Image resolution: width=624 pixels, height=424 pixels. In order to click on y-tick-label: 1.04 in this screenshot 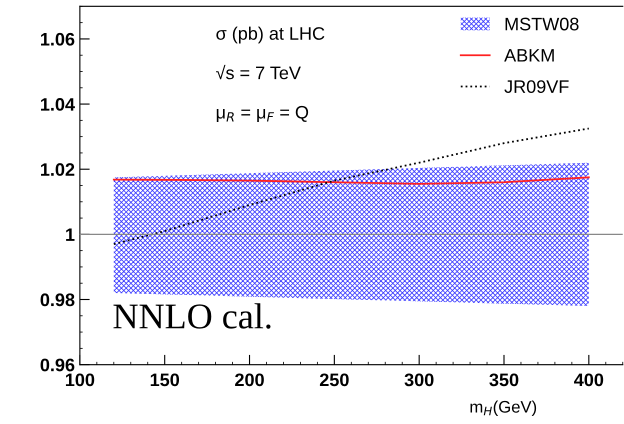, I will do `click(58, 104)`.